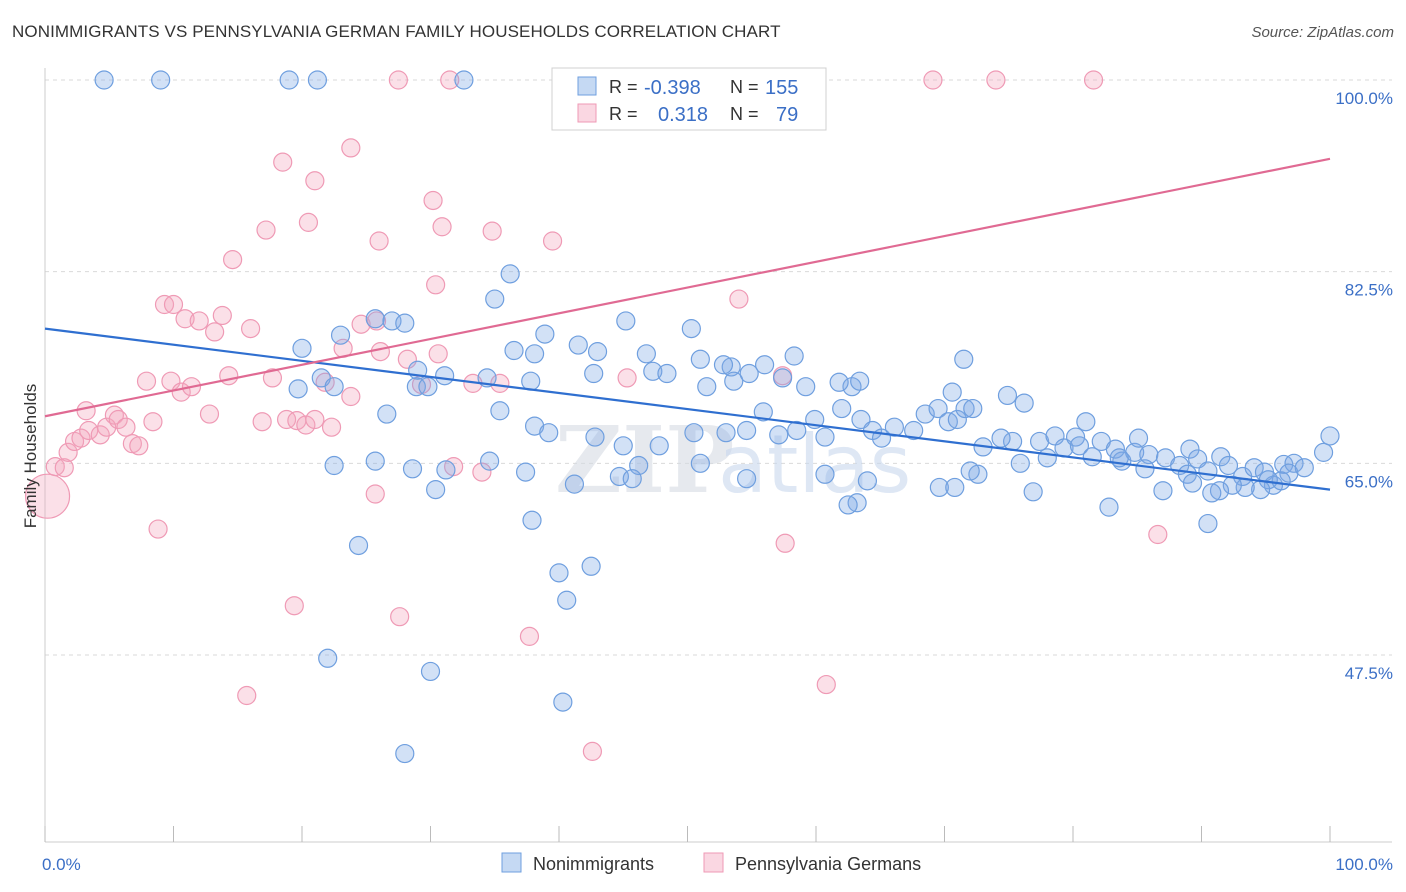 The height and width of the screenshot is (892, 1406). I want to click on legend-r-label-blue: R =, so click(623, 87).